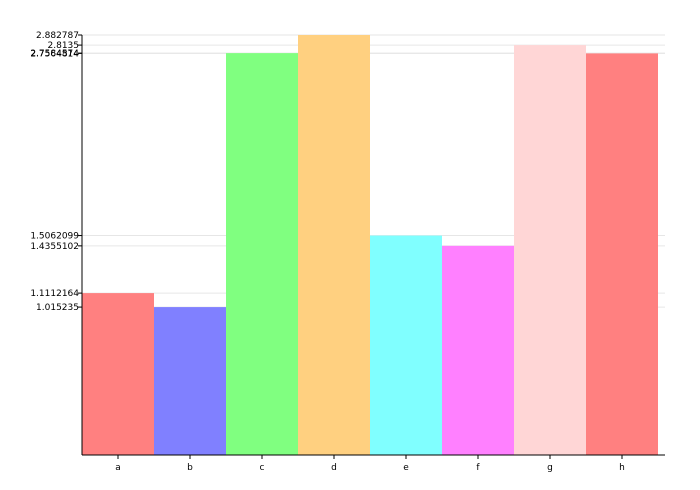 This screenshot has width=700, height=490. I want to click on bar-d, so click(334, 245).